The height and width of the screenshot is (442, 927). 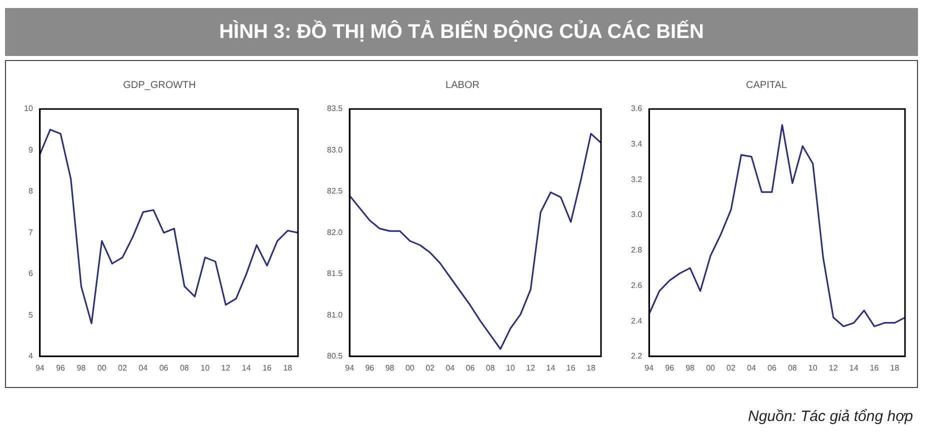 What do you see at coordinates (636, 321) in the screenshot?
I see `y-tick-label: 2.4` at bounding box center [636, 321].